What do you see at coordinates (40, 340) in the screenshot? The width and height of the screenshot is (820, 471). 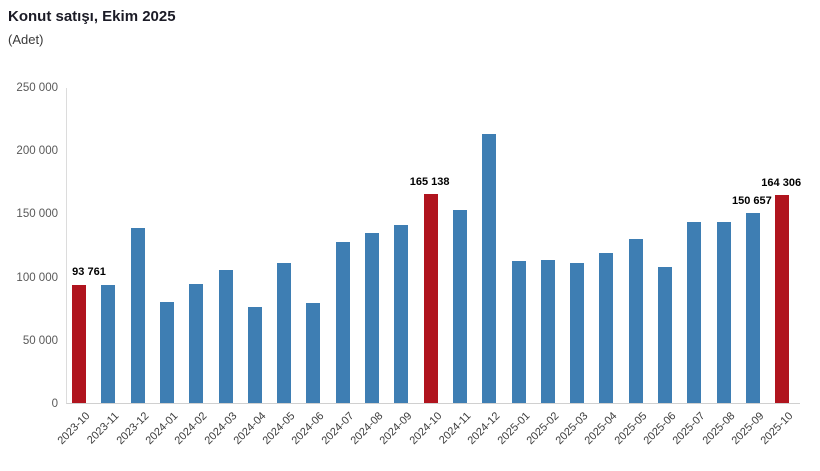 I see `y-tick-label: 50 000` at bounding box center [40, 340].